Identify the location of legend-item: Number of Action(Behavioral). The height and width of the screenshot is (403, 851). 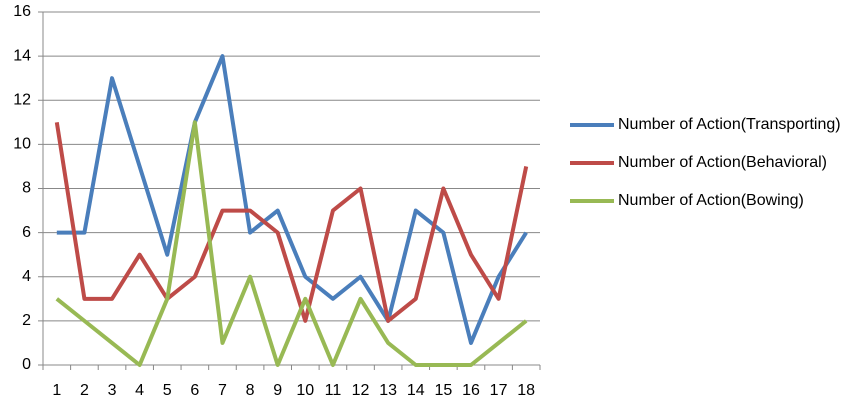
(710, 162).